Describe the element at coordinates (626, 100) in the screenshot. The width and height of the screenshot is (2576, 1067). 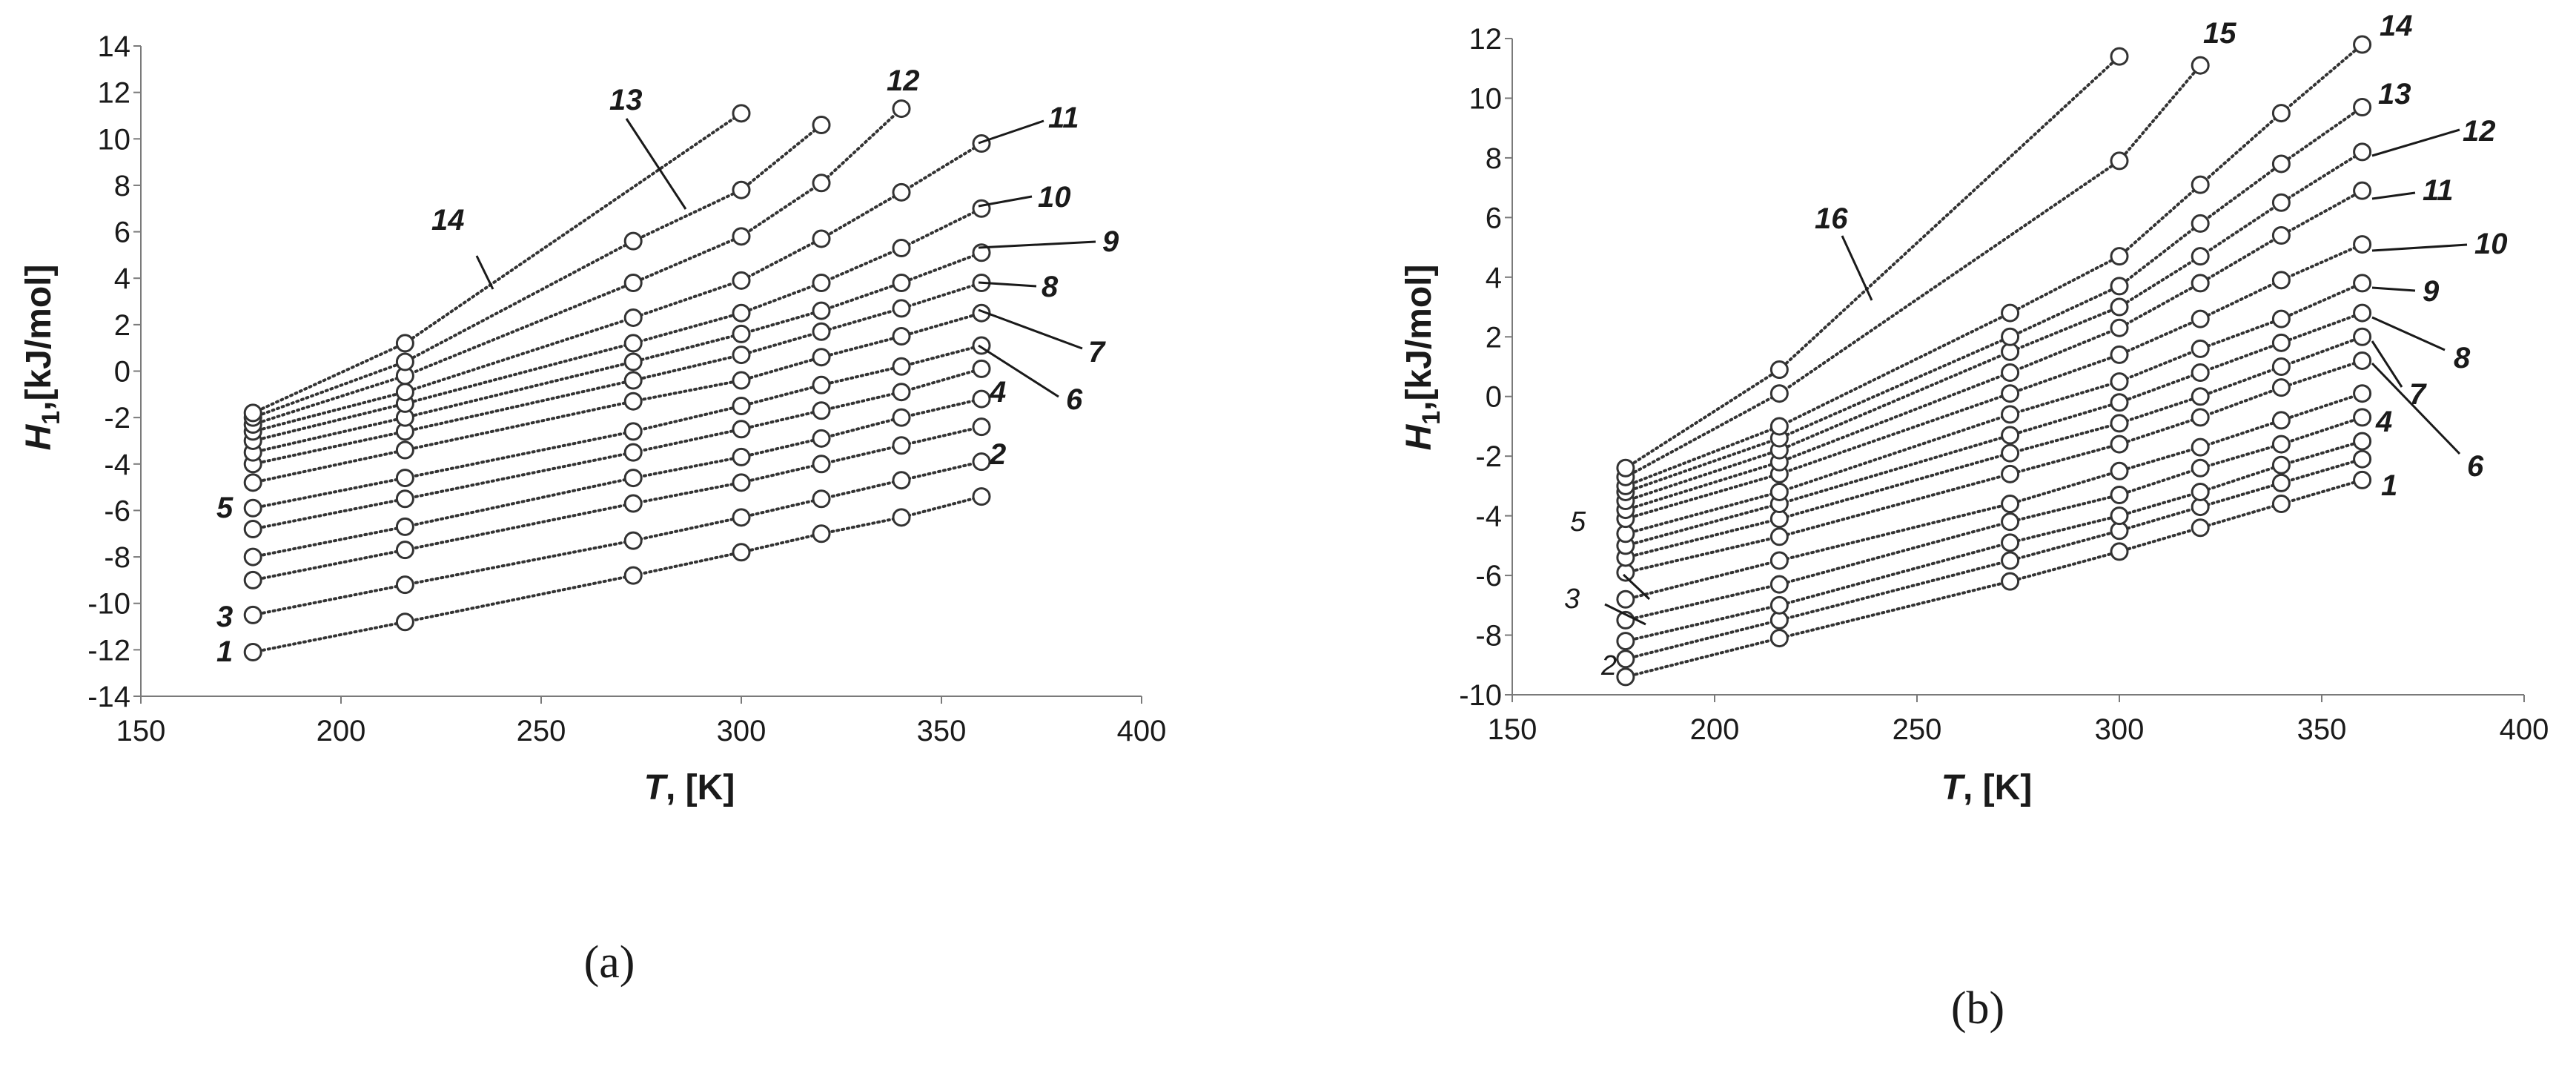
I see `curve-label: 13` at that location.